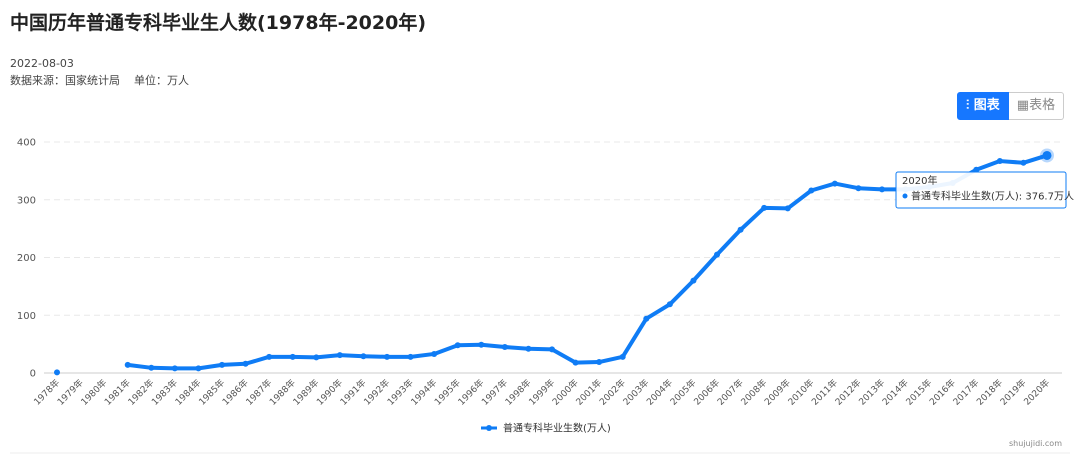 The height and width of the screenshot is (470, 1080). I want to click on watermark: shujujidi.com, so click(1035, 443).